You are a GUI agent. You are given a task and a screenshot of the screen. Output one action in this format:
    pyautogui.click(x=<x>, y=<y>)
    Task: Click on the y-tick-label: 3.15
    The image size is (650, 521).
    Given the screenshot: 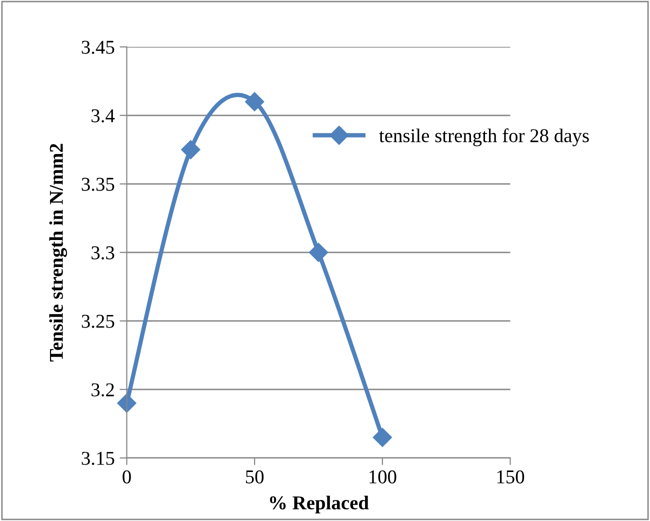 What is the action you would take?
    pyautogui.click(x=98, y=458)
    